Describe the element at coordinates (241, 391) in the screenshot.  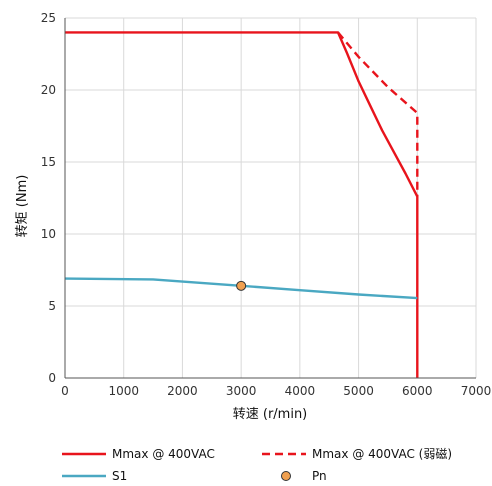
I see `x-tick-label: 3000` at that location.